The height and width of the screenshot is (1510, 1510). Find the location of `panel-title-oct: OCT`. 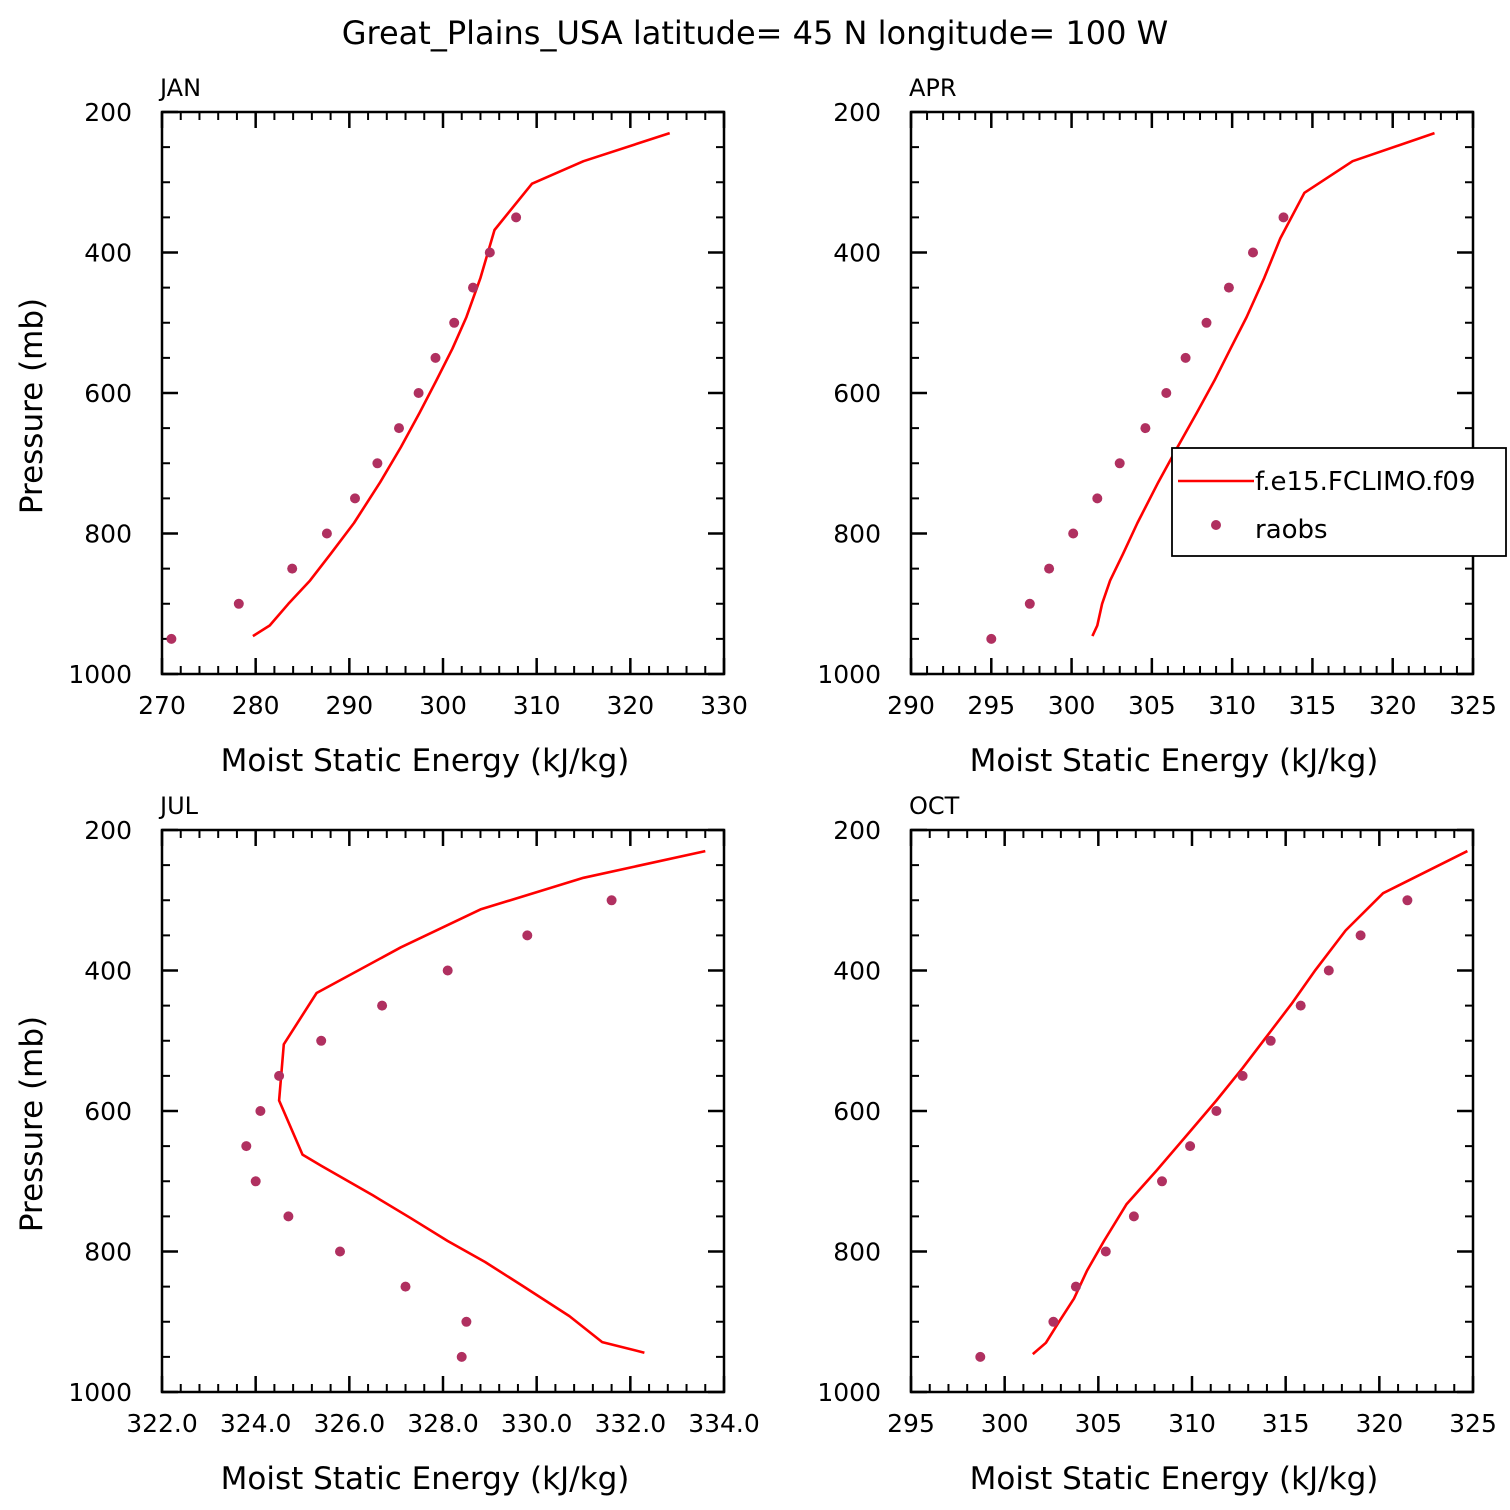

panel-title-oct: OCT is located at coordinates (934, 806).